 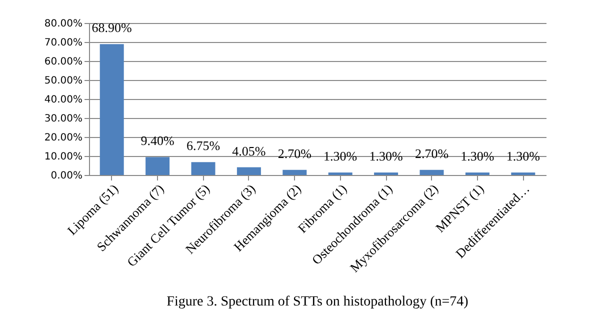 I want to click on data-label: 9.40%, so click(x=157, y=140).